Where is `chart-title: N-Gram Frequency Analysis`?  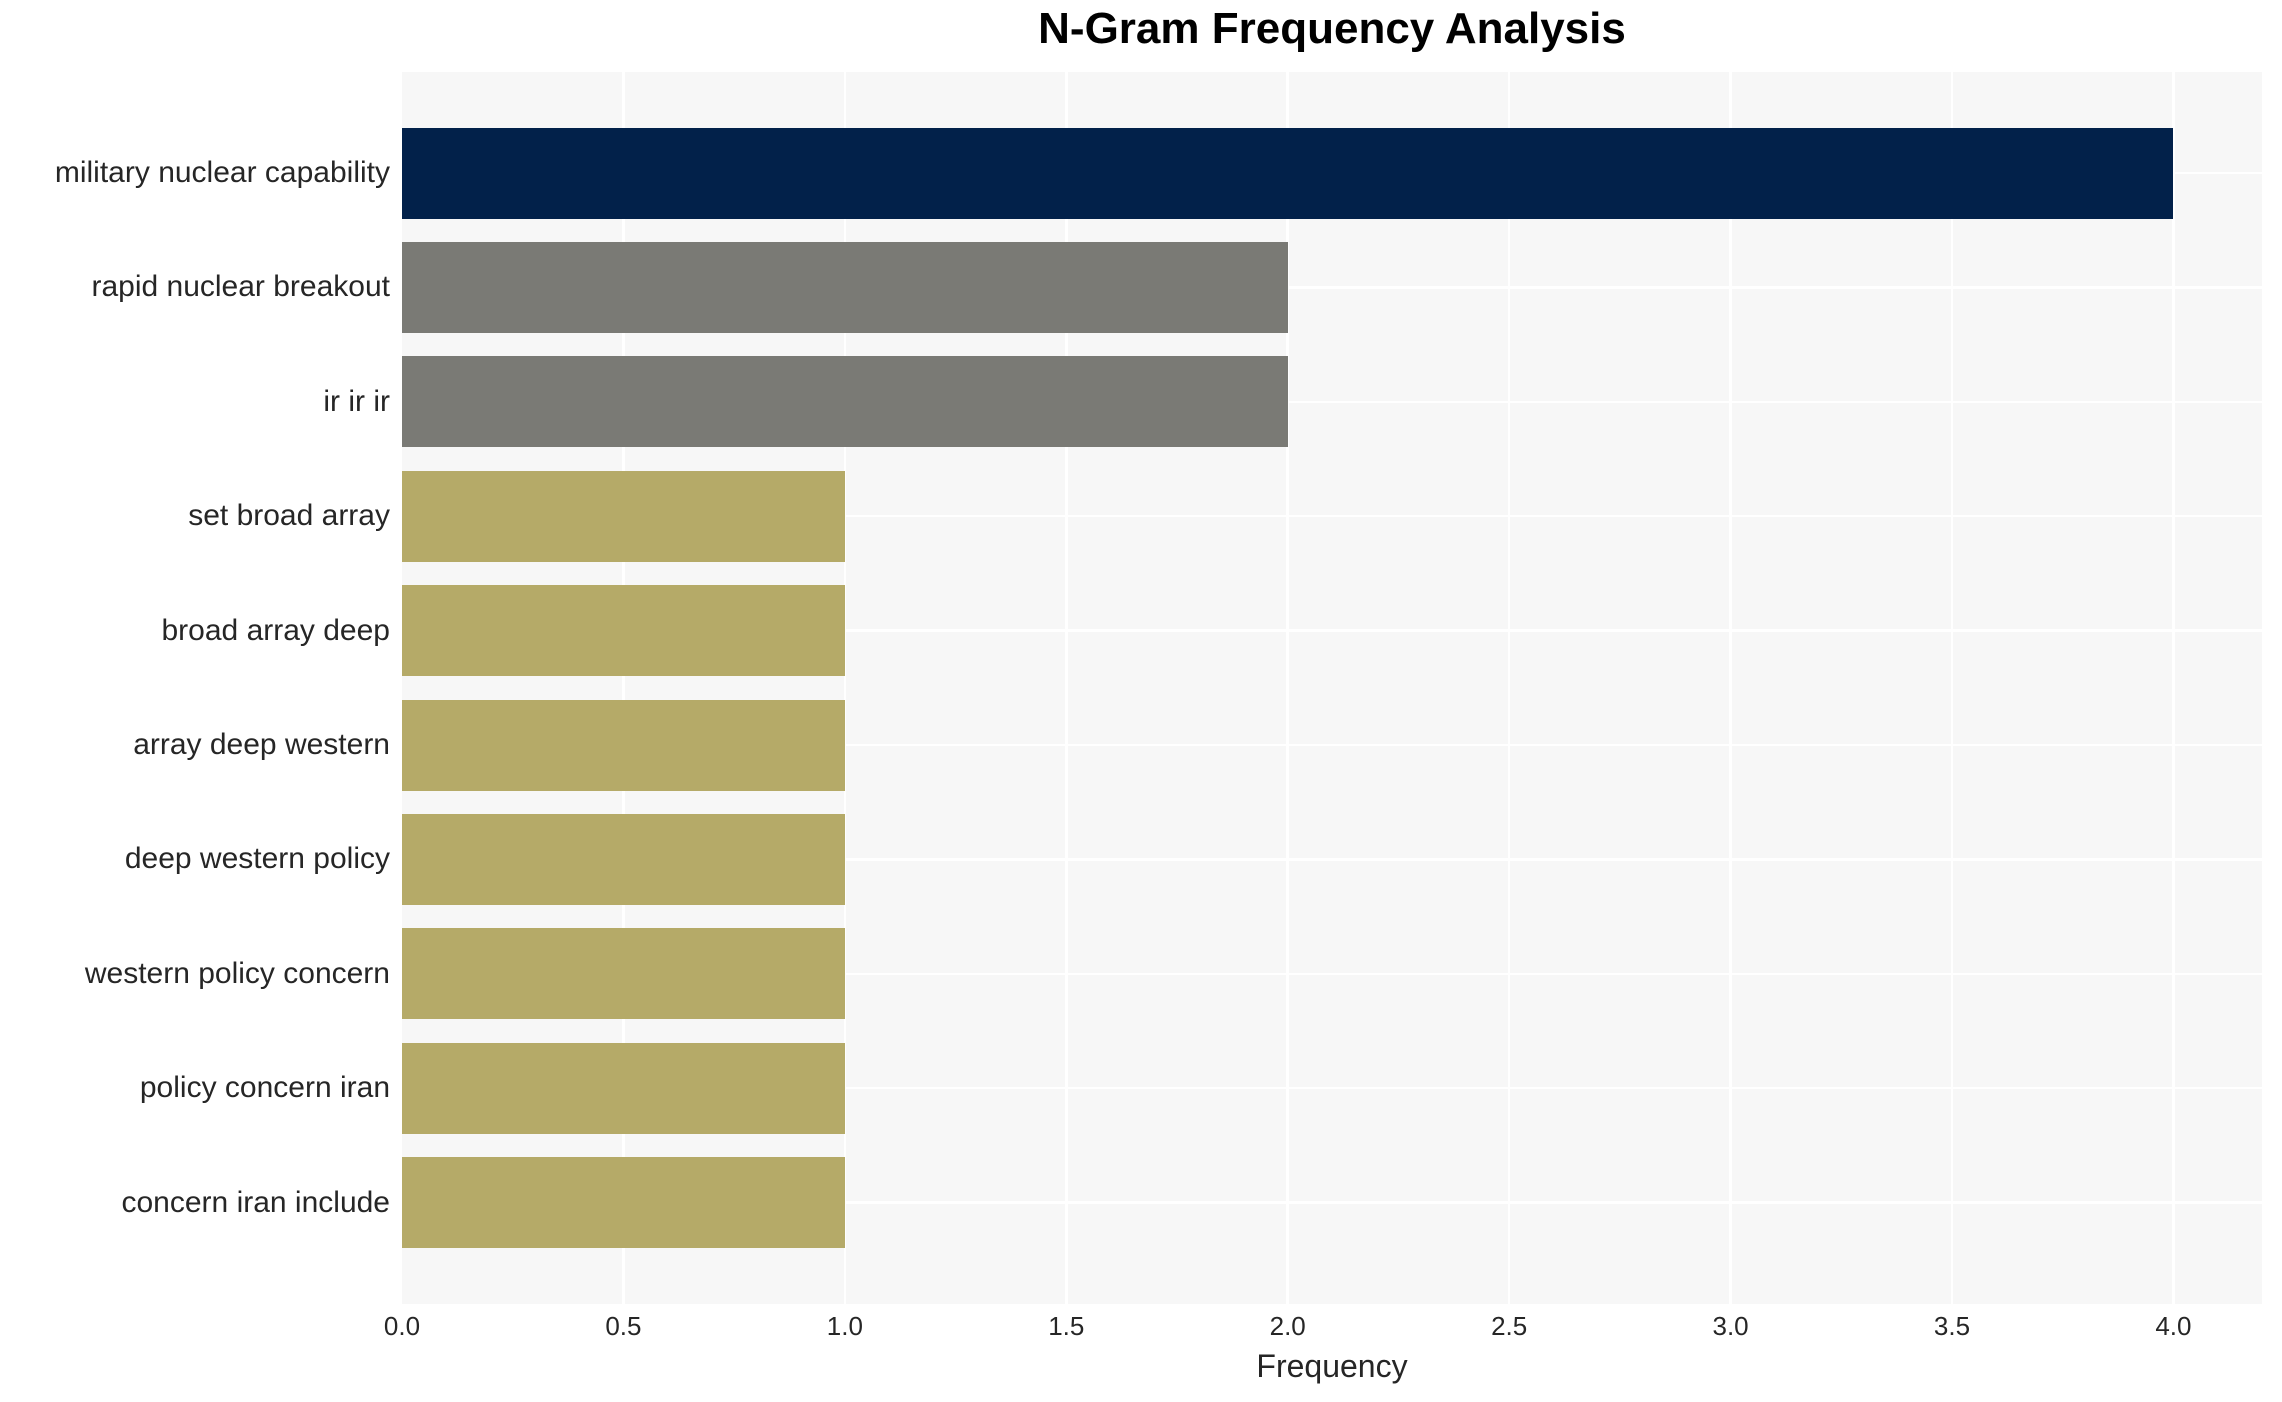
chart-title: N-Gram Frequency Analysis is located at coordinates (1332, 28).